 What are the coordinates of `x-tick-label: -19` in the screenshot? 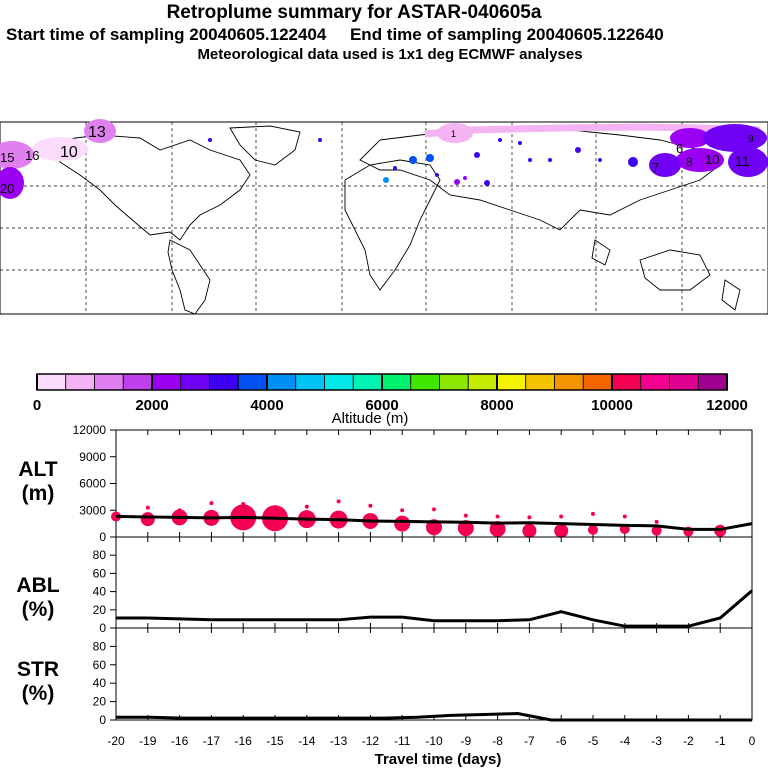 It's located at (148, 741).